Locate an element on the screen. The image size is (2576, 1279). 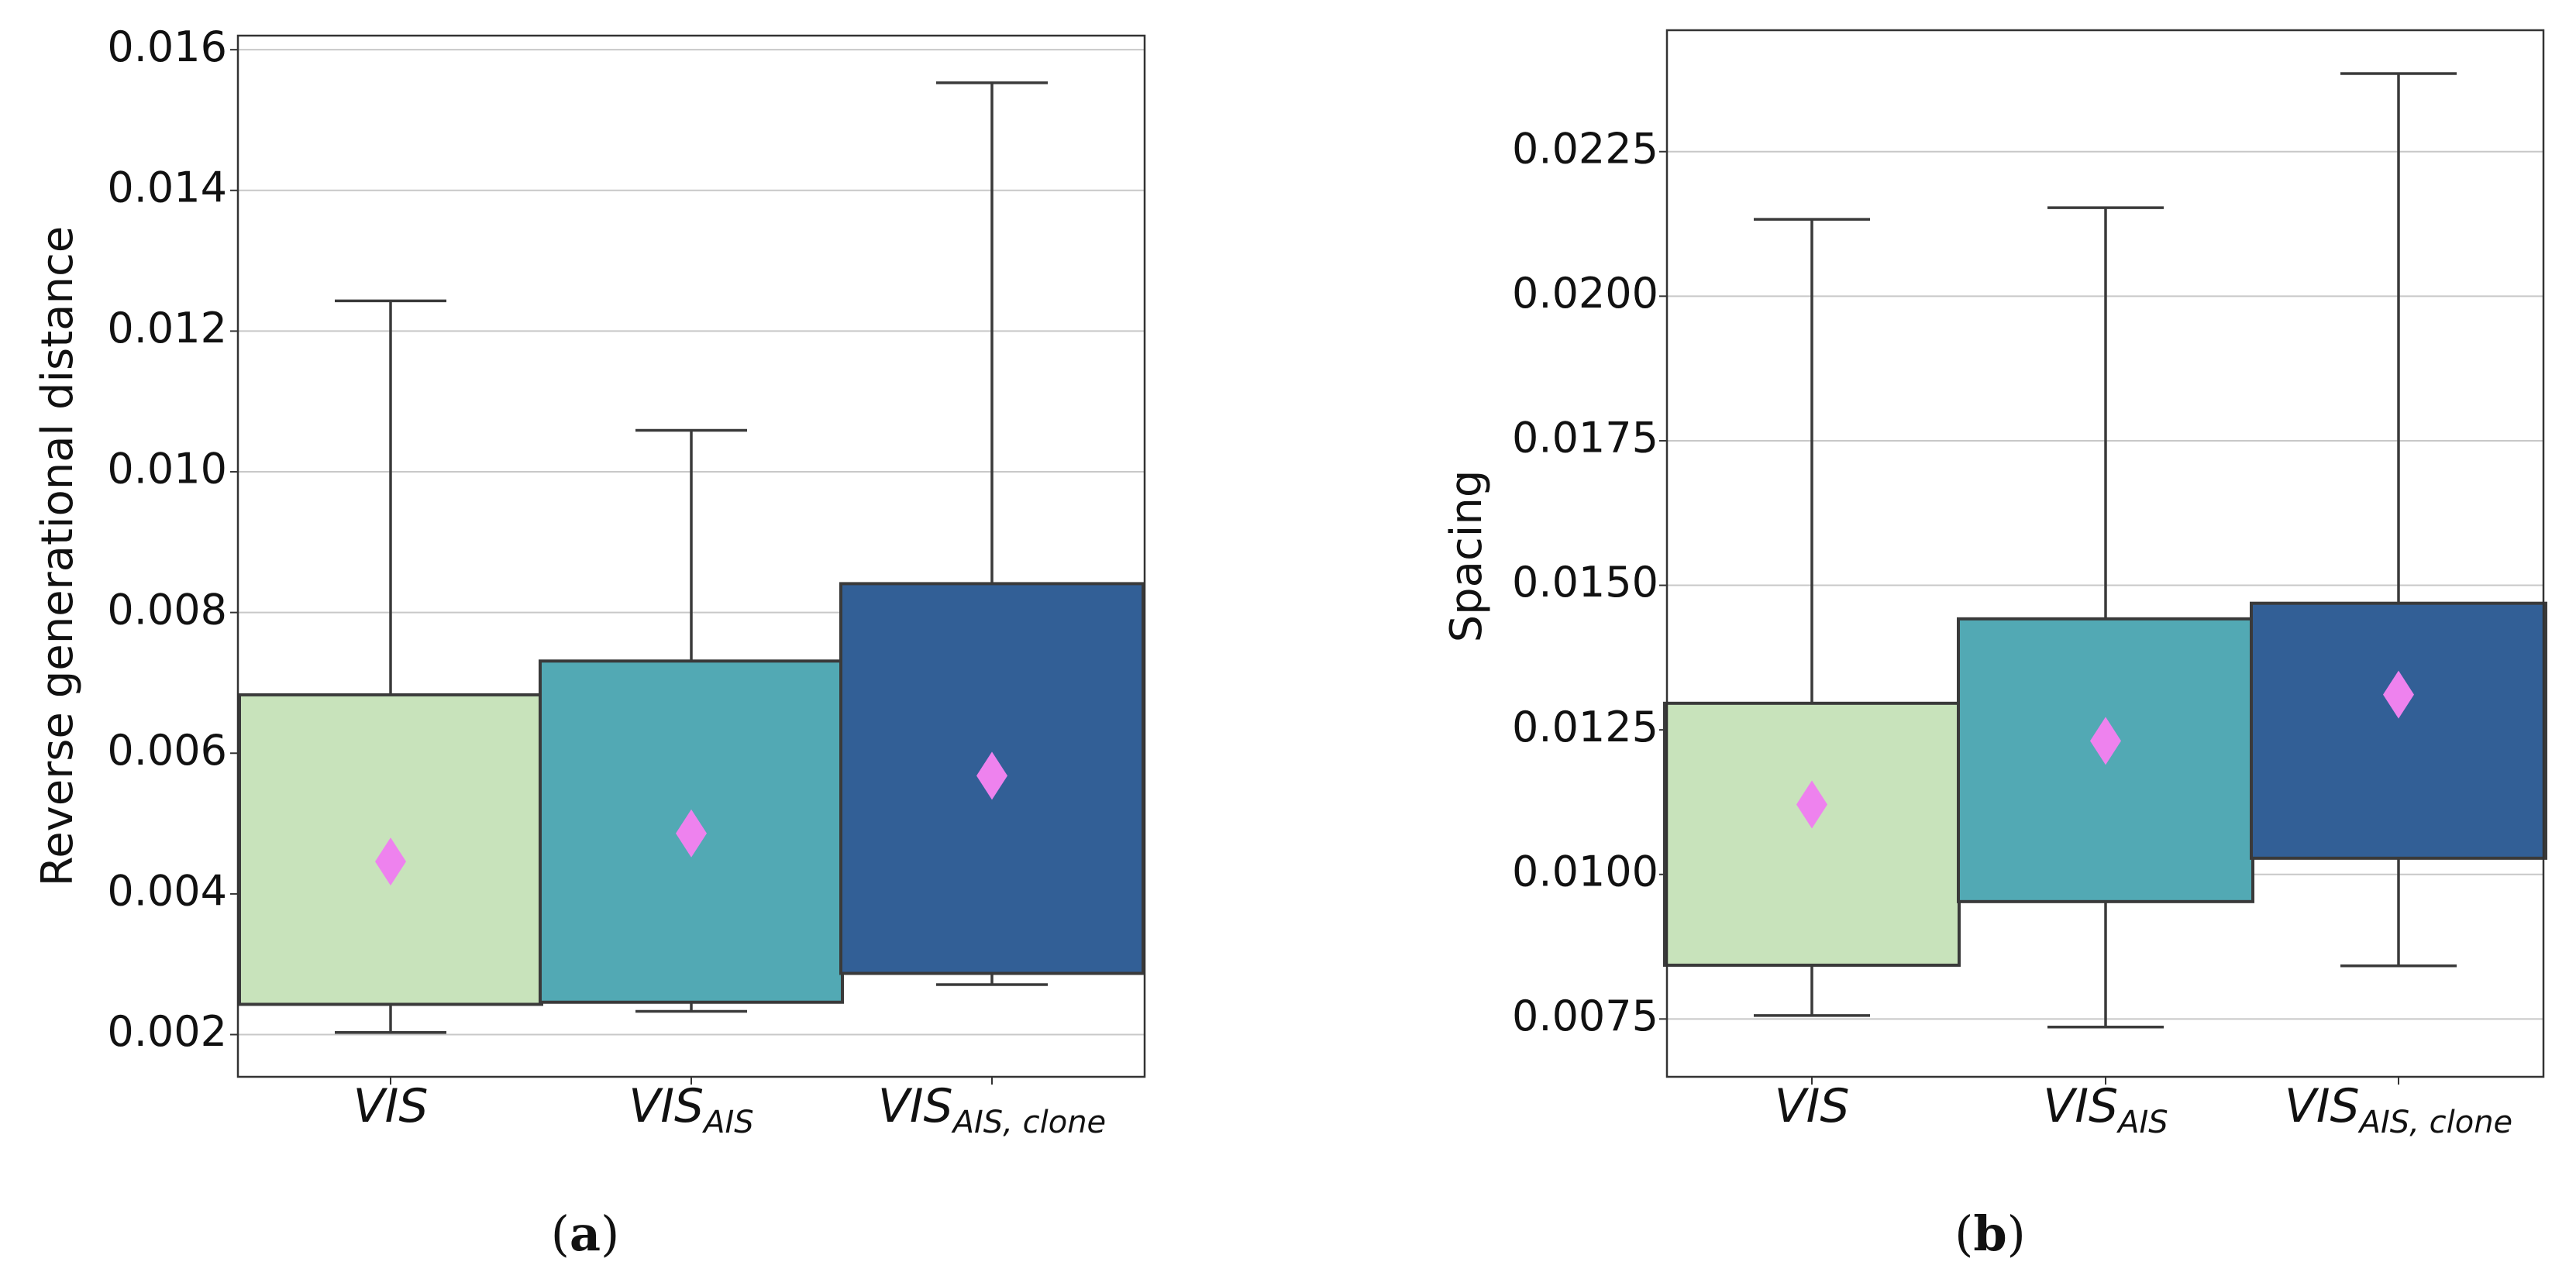
y-axis-title: Reverse generational distance is located at coordinates (58, 556).